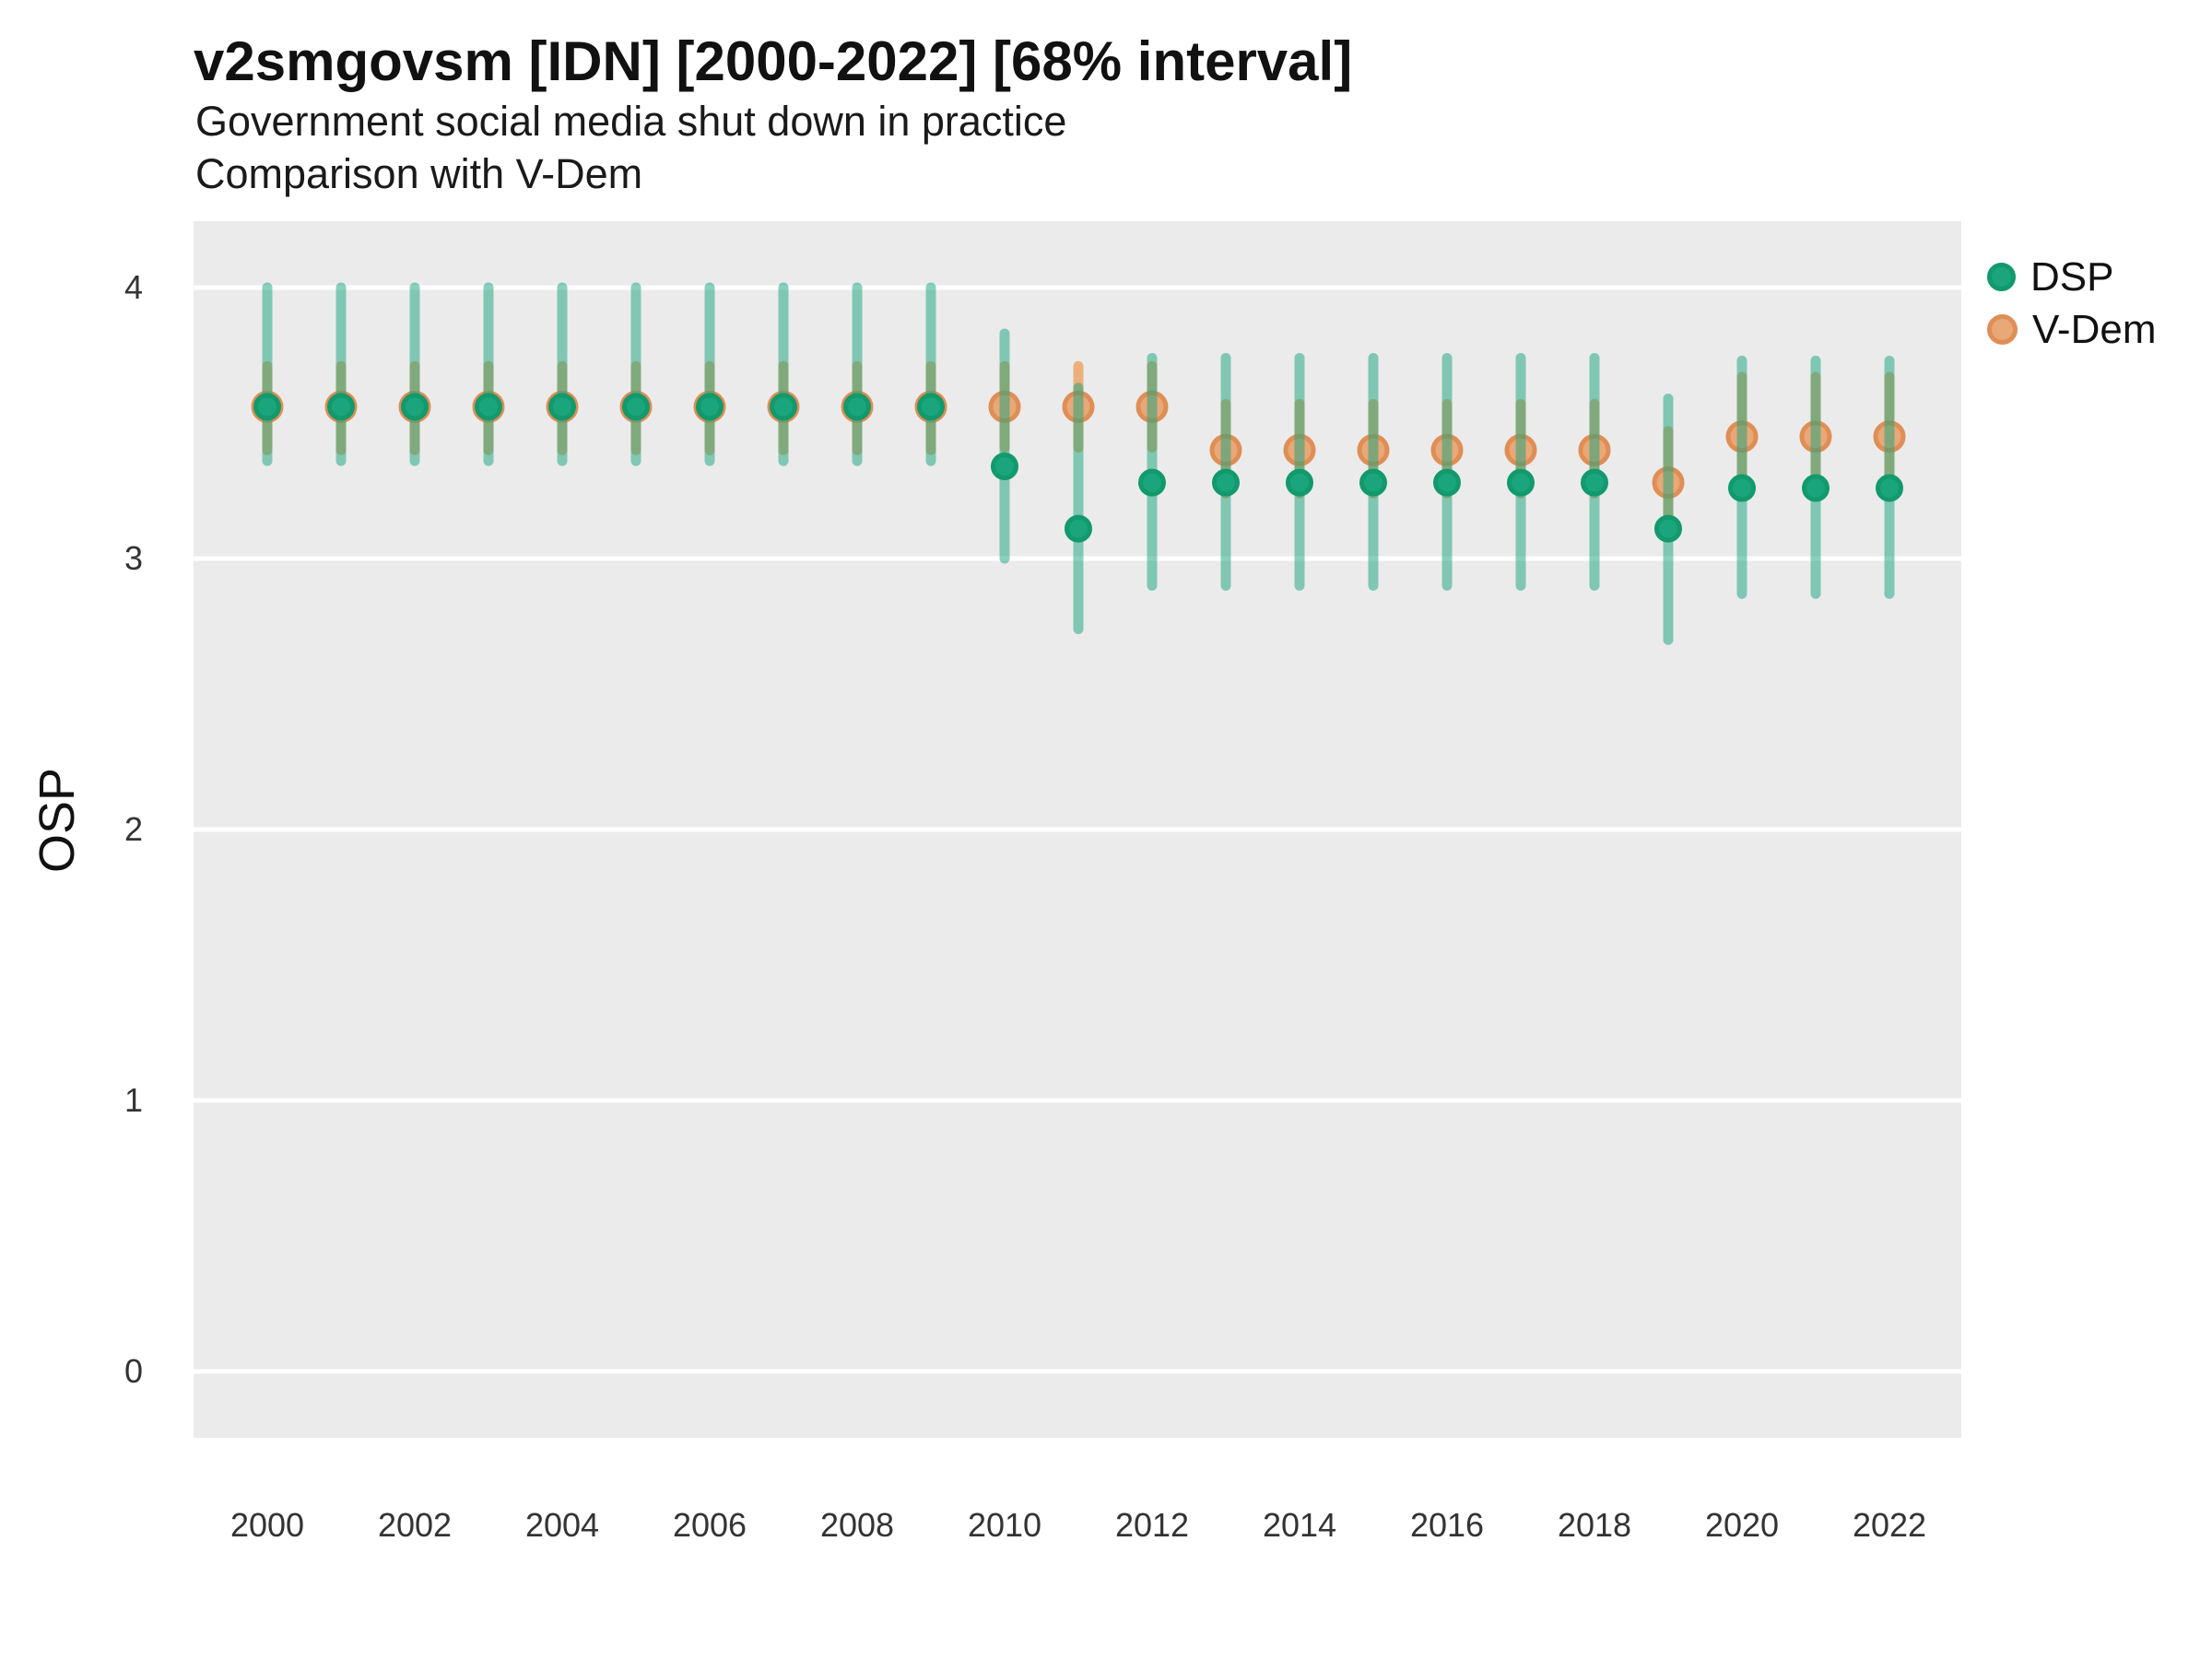 The height and width of the screenshot is (1659, 2212). What do you see at coordinates (267, 1525) in the screenshot?
I see `x-tick-label-2000: 2000` at bounding box center [267, 1525].